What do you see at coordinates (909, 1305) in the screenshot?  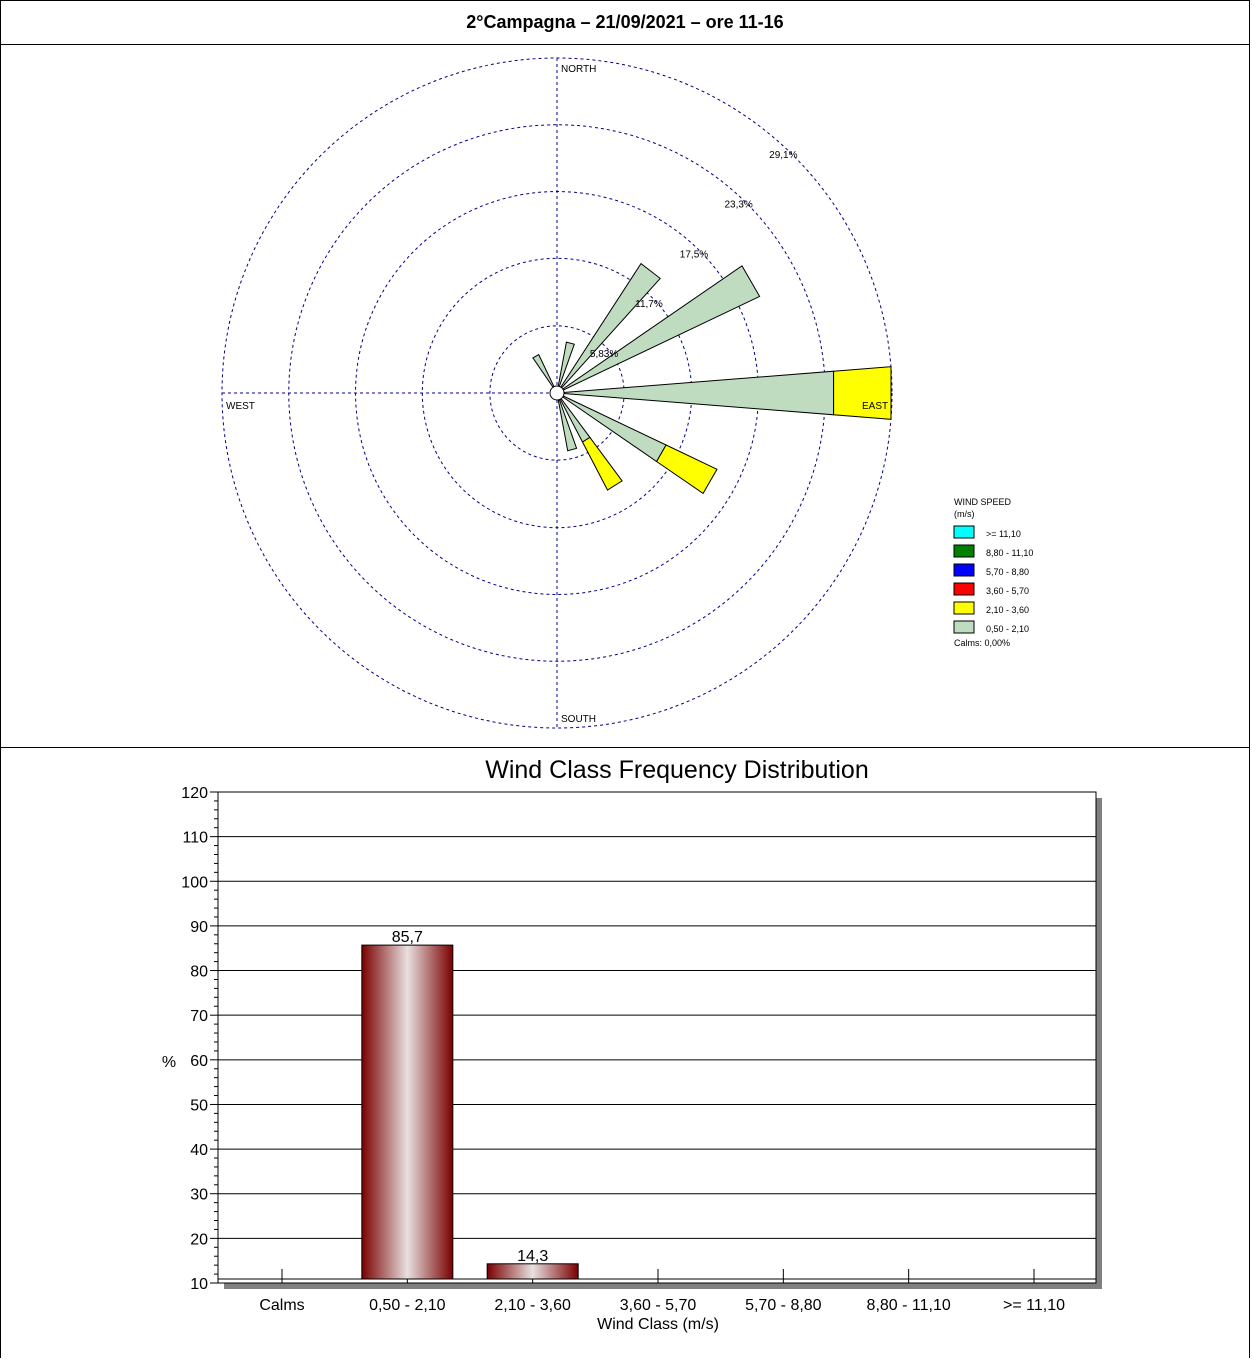 I see `x-tick-label-5: 8,80 - 11,10` at bounding box center [909, 1305].